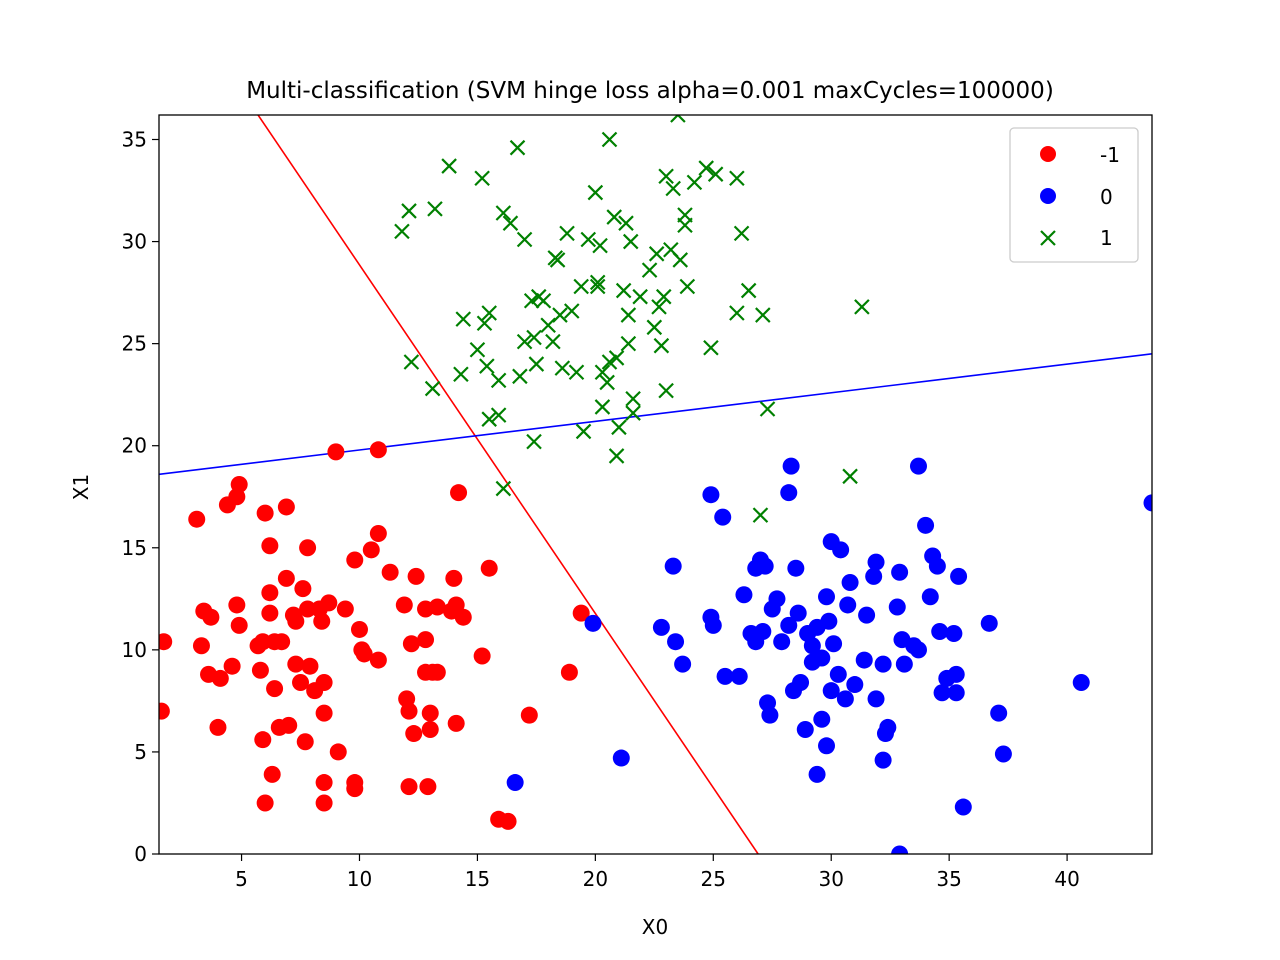  I want to click on x-tick-label: 25, so click(713, 879).